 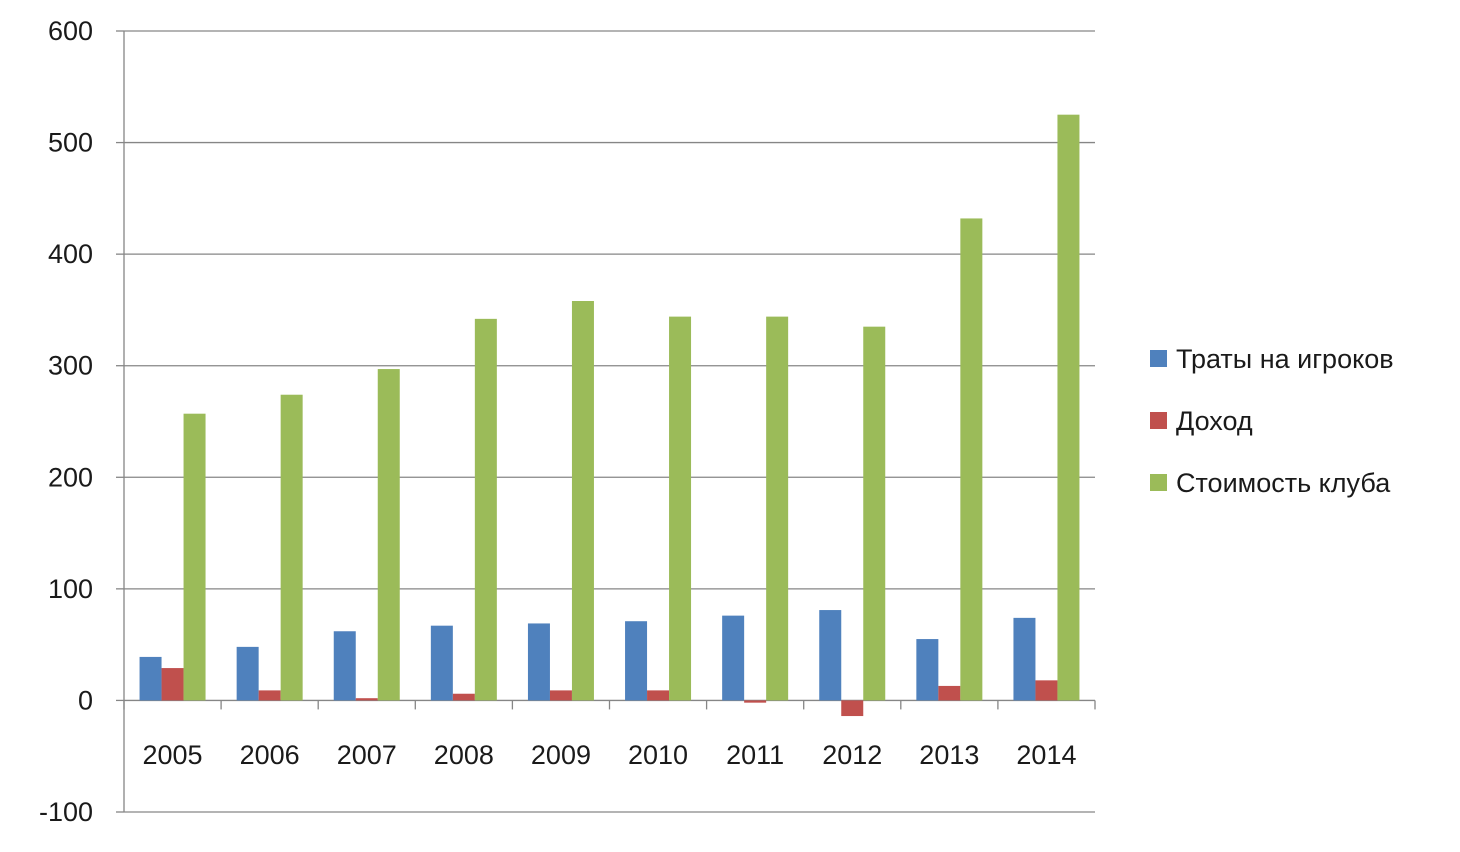 What do you see at coordinates (610, 755) in the screenshot?
I see `x-tick-labels: 2005 2006 2007 2008 2009 2010 2011 2012 2013 2014` at bounding box center [610, 755].